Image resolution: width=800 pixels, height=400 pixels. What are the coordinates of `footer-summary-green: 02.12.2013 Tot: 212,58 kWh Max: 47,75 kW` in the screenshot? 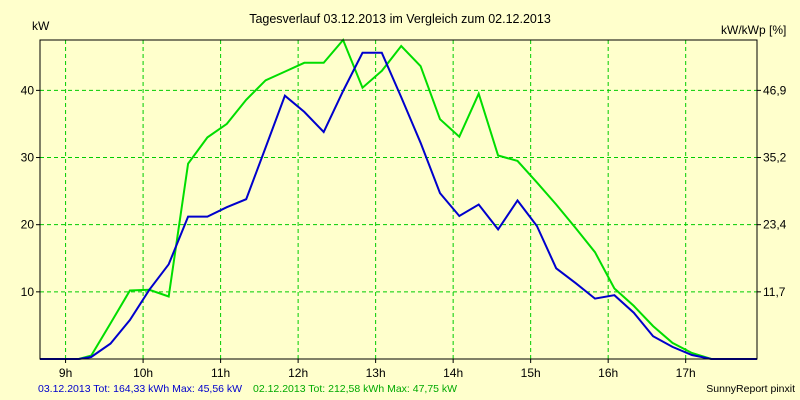 It's located at (355, 389).